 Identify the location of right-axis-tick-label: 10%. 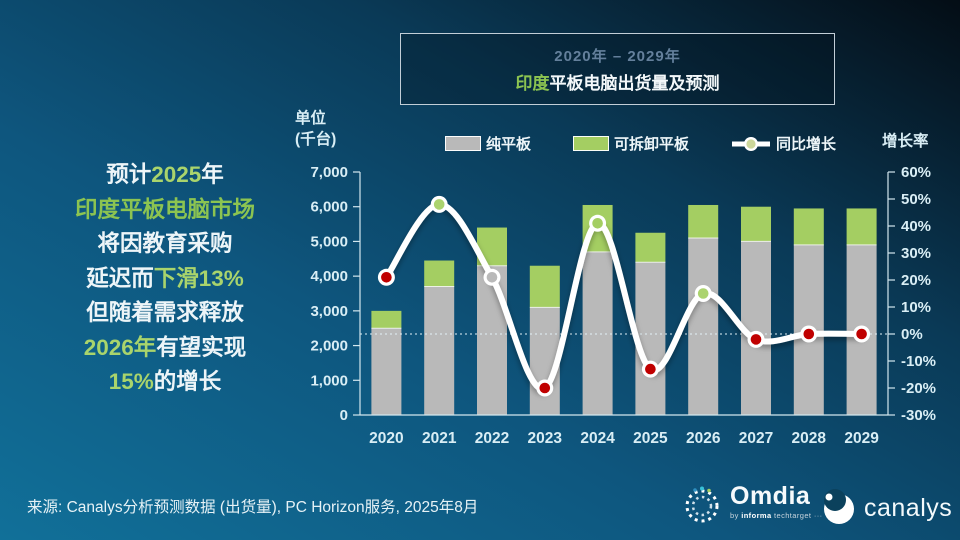
(916, 307).